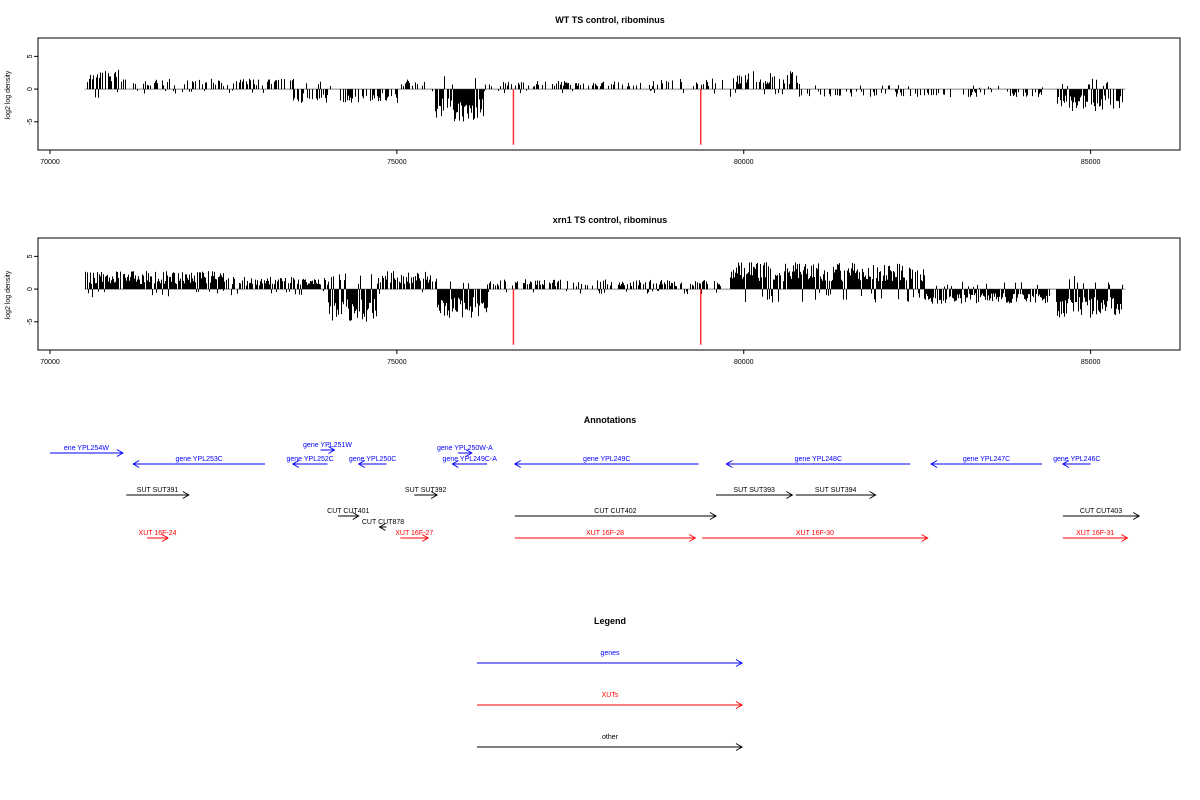 The width and height of the screenshot is (1200, 800). Describe the element at coordinates (610, 700) in the screenshot. I see `legend-item: XUTs` at that location.